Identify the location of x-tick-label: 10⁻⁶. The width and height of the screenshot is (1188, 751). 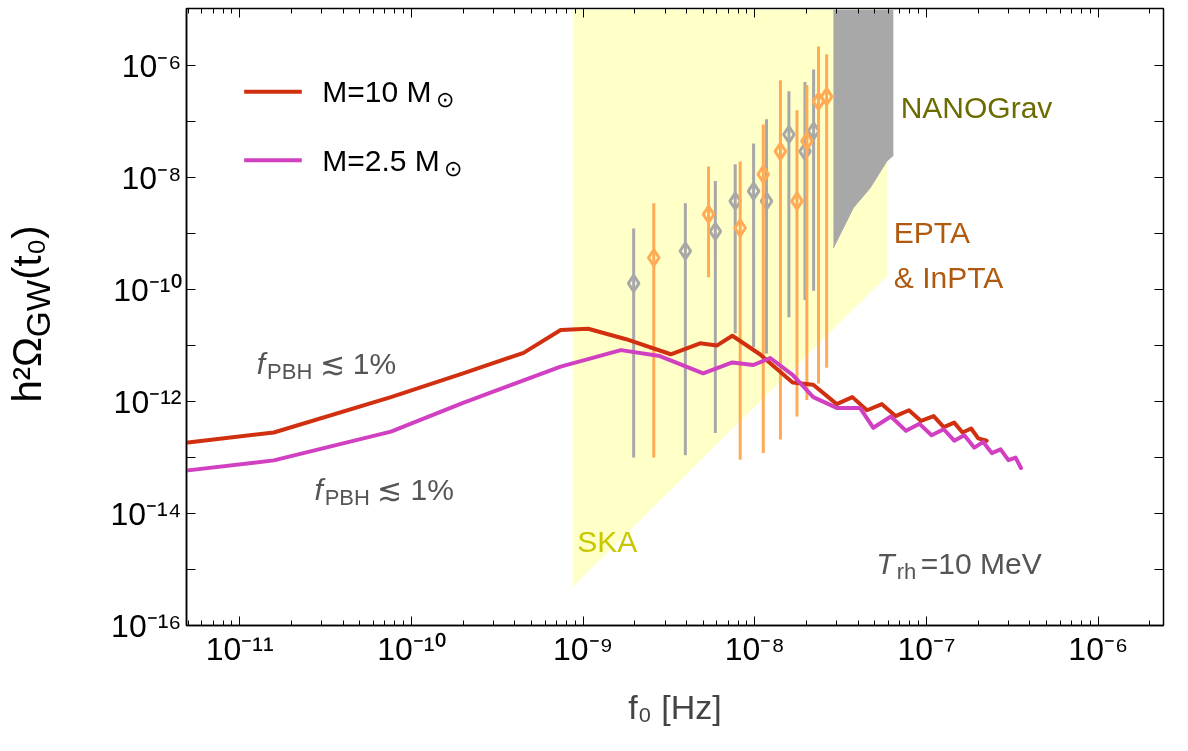
(1098, 648).